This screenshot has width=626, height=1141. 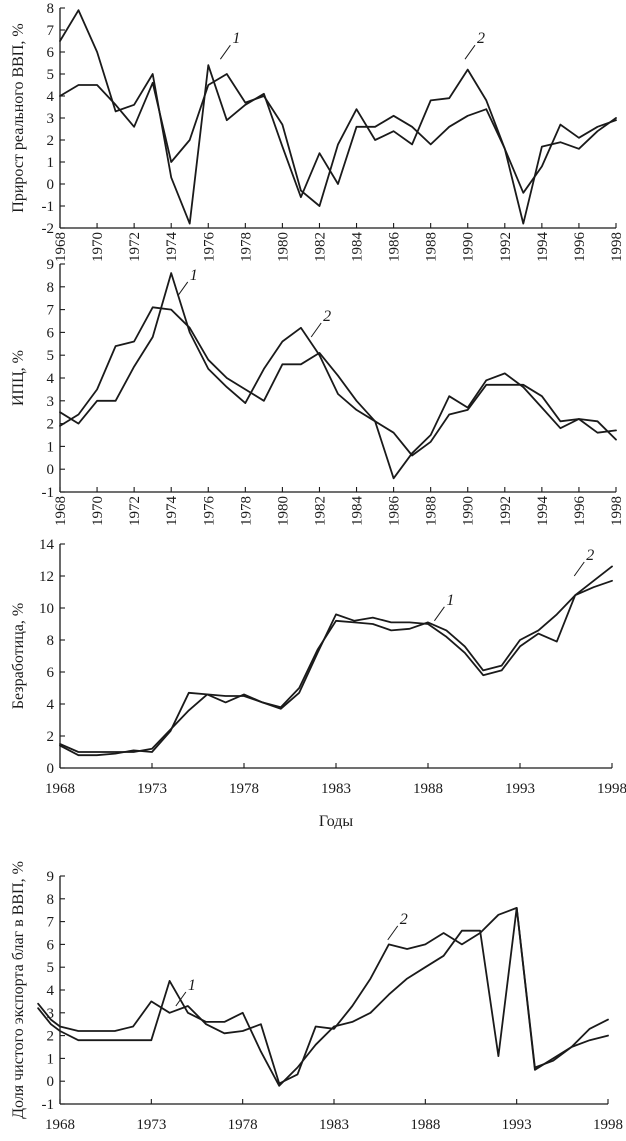 I want to click on y-axis-title: Прирост реального ВВП, %, so click(x=18, y=117).